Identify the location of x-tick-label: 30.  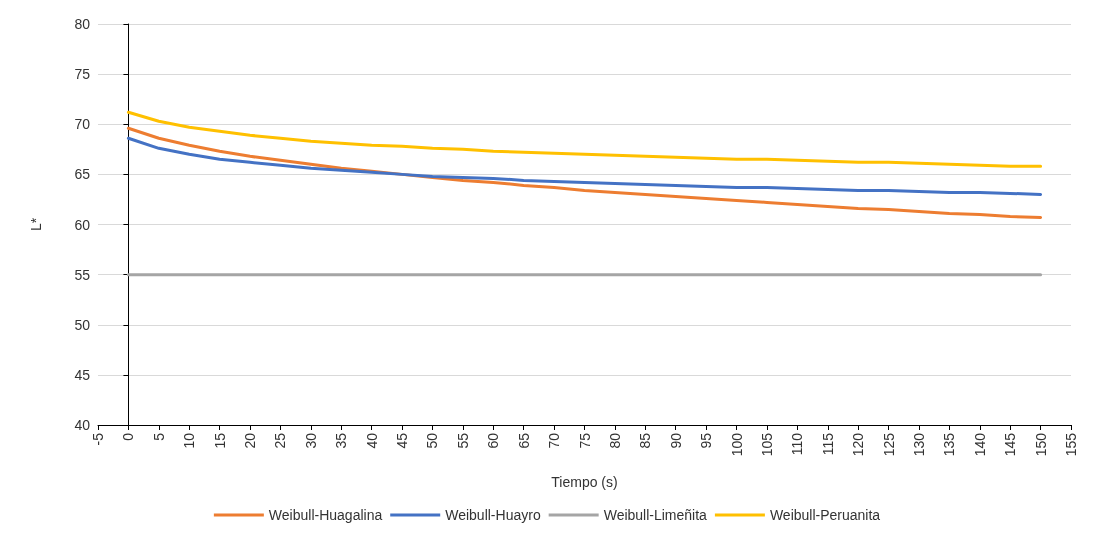
(310, 440).